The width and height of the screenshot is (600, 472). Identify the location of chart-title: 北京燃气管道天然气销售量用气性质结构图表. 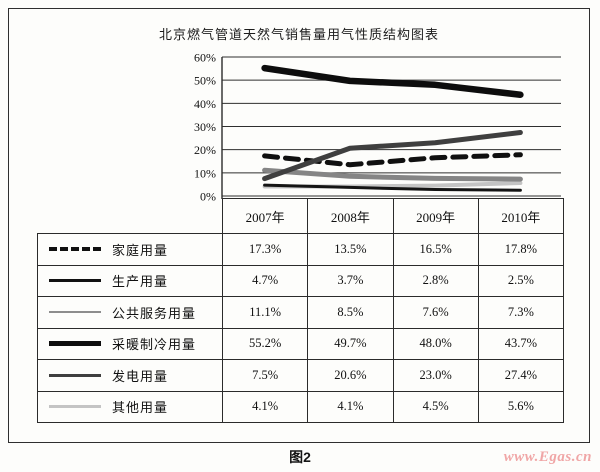
(298, 34).